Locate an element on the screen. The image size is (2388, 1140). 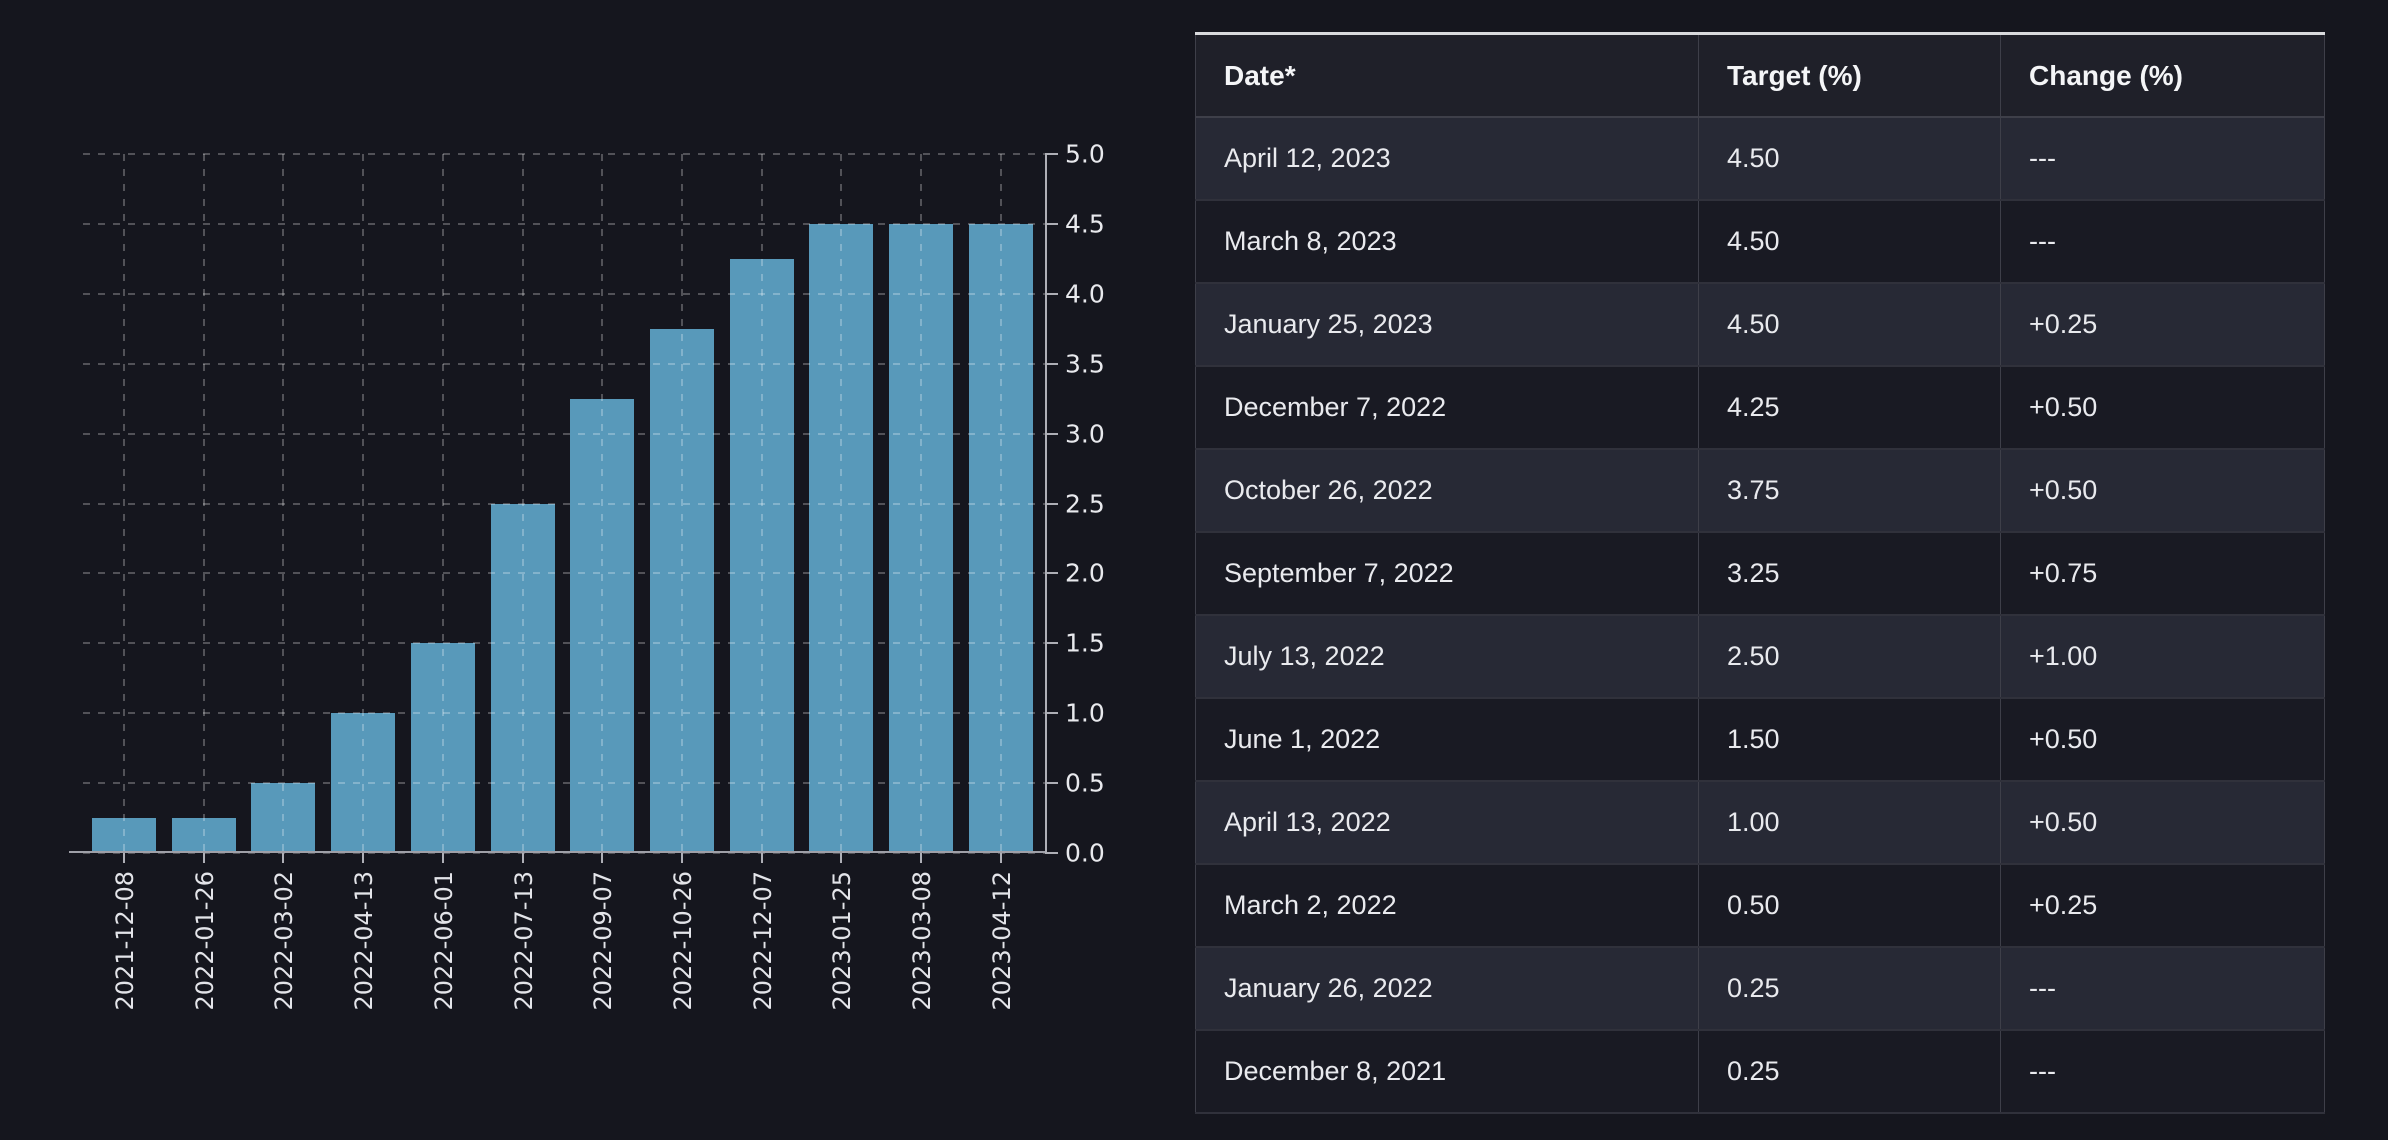
table-row: June 1, 2022 1.50 +0.50 is located at coordinates (1760, 740).